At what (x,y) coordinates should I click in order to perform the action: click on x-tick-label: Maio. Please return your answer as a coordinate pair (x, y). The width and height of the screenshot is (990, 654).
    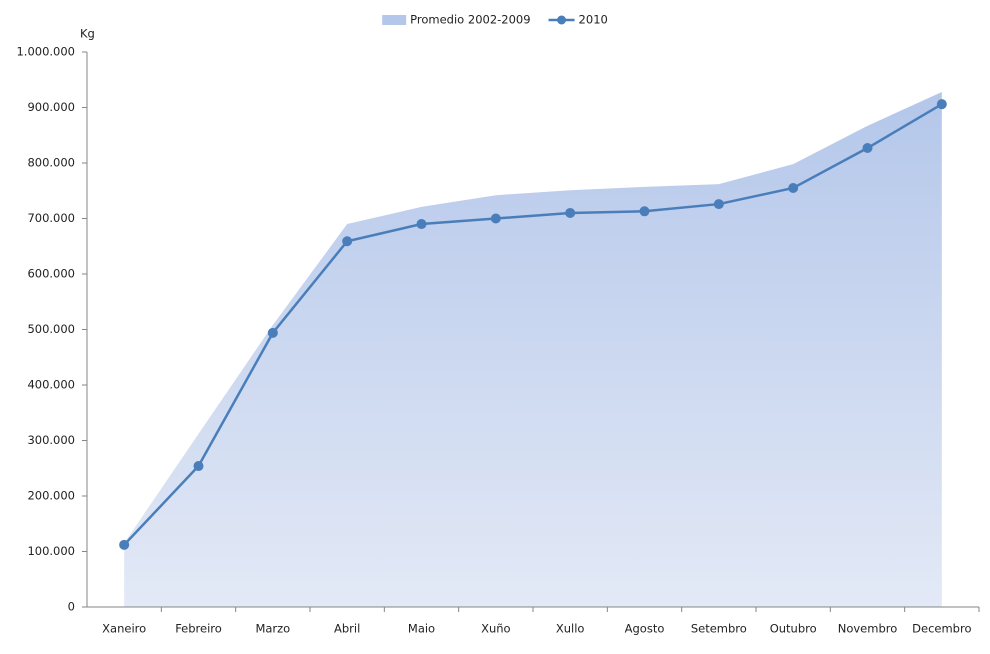
    Looking at the image, I should click on (421, 629).